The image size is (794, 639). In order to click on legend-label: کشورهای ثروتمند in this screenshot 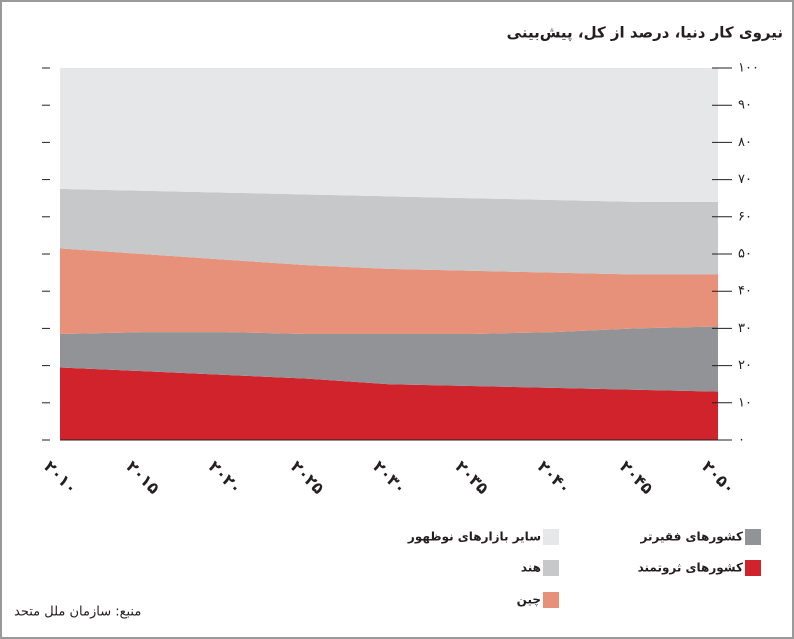, I will do `click(690, 568)`.